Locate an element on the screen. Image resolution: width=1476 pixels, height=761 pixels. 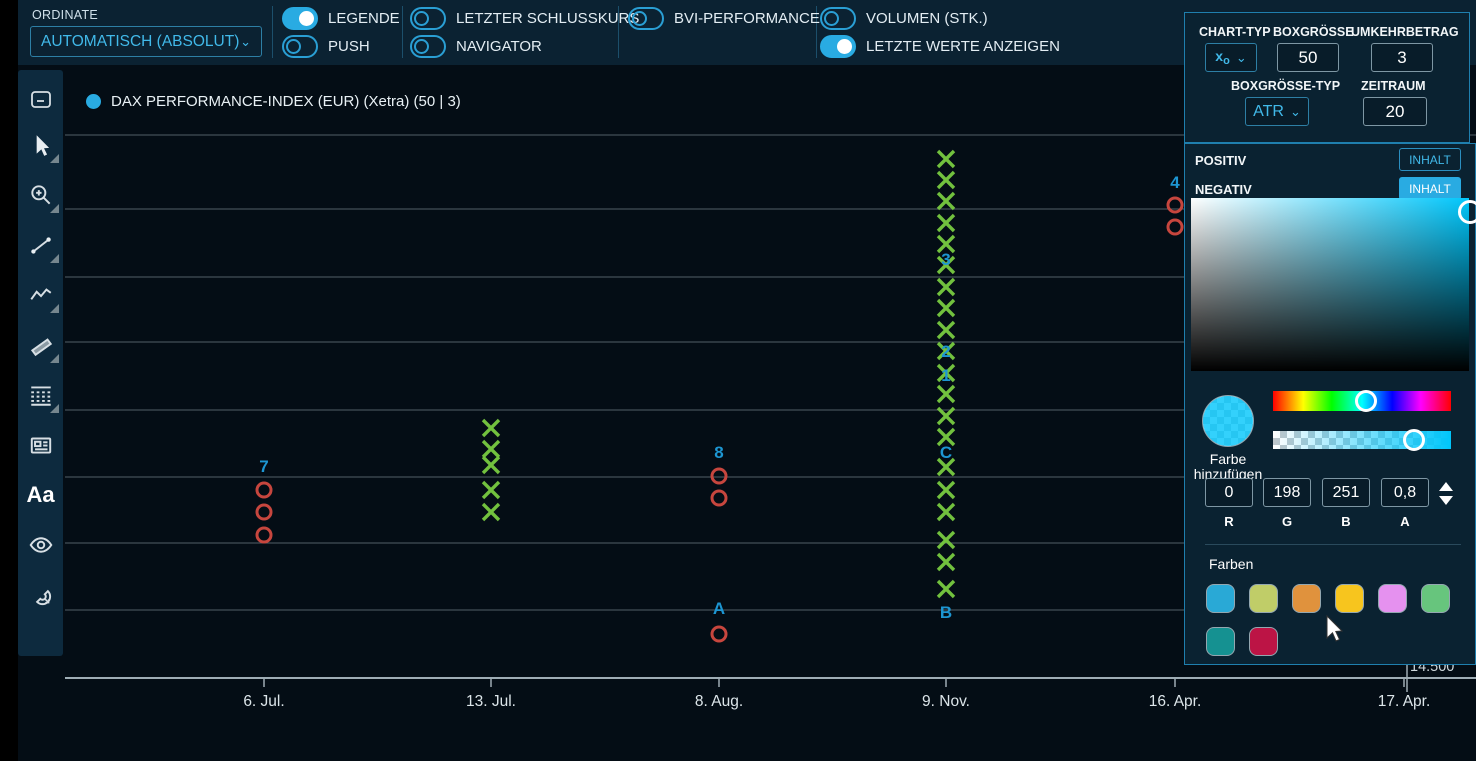
cursor-icon is located at coordinates (42, 145).